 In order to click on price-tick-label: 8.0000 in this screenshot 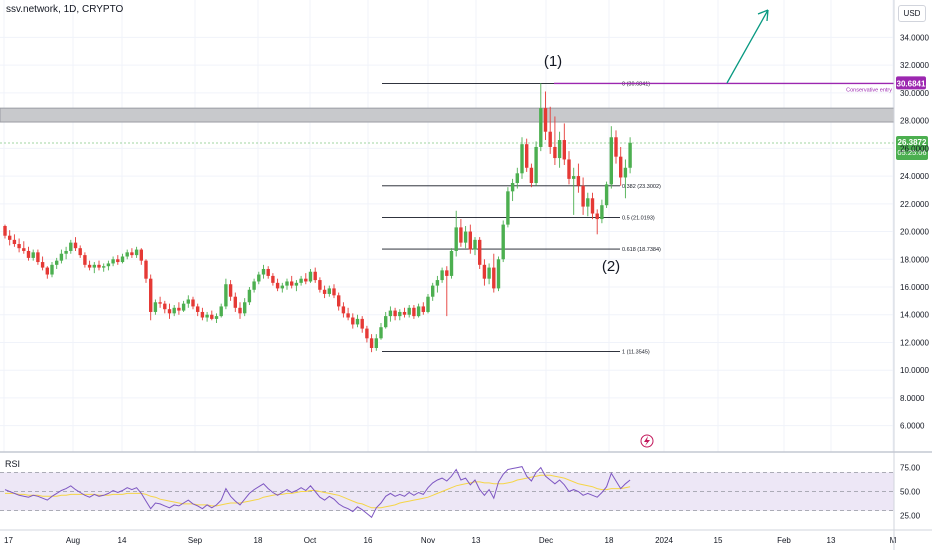, I will do `click(912, 398)`.